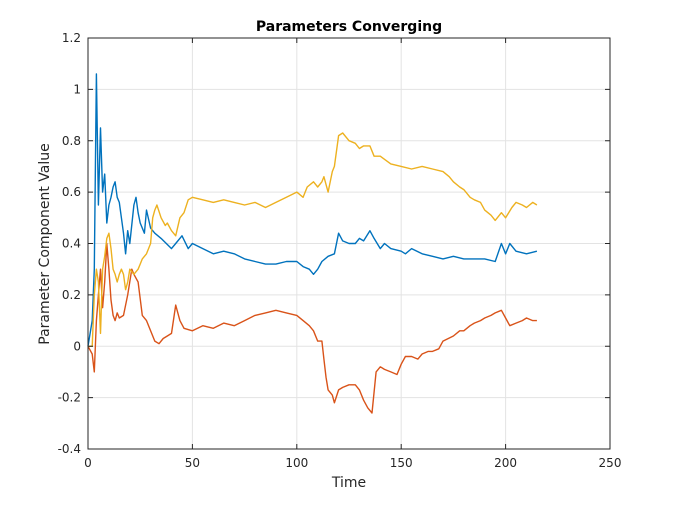 The width and height of the screenshot is (674, 505). Describe the element at coordinates (45, 243) in the screenshot. I see `y-axis-label: Parameter Component Value` at that location.